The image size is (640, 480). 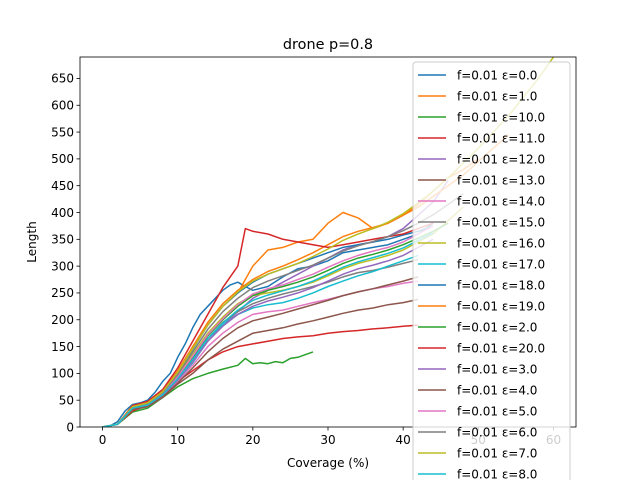 What do you see at coordinates (501, 286) in the screenshot?
I see `legend-label: f=0.01 ε=18.0` at bounding box center [501, 286].